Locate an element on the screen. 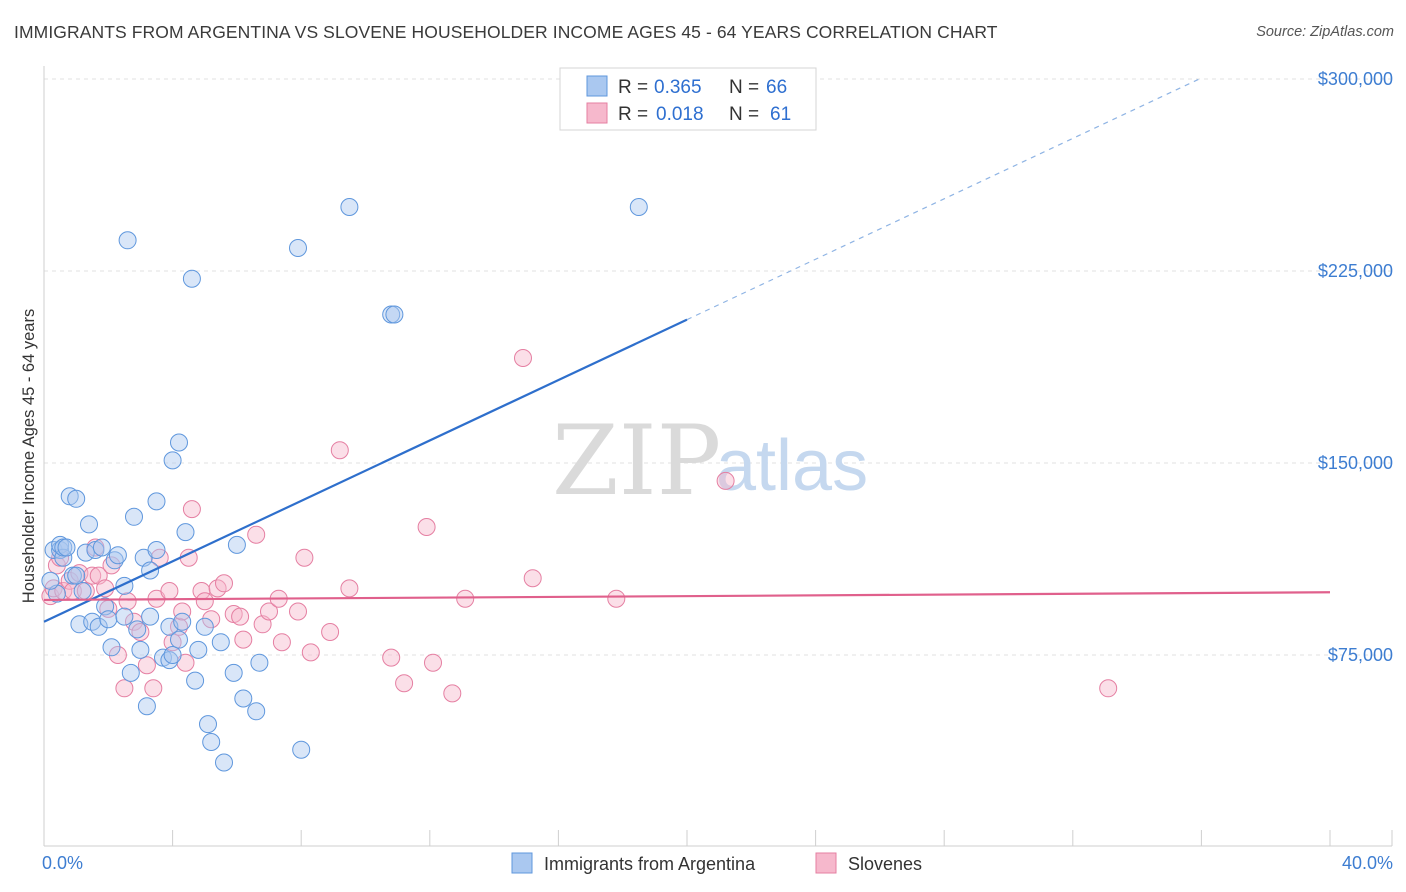 The width and height of the screenshot is (1406, 892). legend-n-value-slovenes: 61 is located at coordinates (780, 114).